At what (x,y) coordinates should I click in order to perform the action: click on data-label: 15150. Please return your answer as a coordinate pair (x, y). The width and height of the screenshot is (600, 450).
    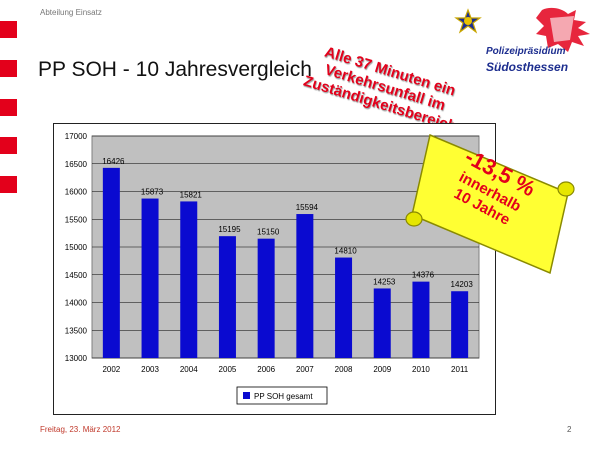
    Looking at the image, I should click on (268, 232).